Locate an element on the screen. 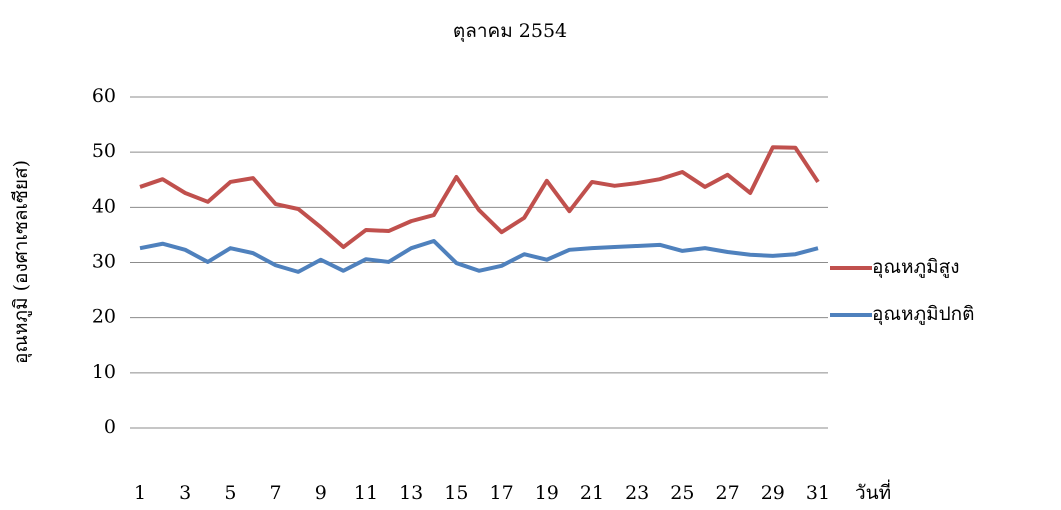  legend-label: อุณหภูมิปกติ is located at coordinates (923, 314).